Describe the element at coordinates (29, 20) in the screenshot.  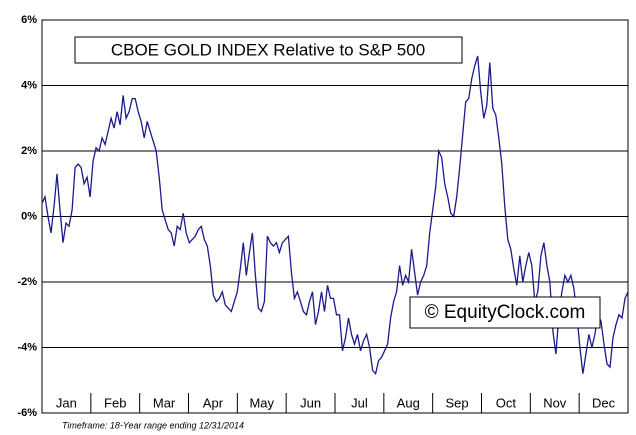
I see `y-tick-label: 6%` at that location.